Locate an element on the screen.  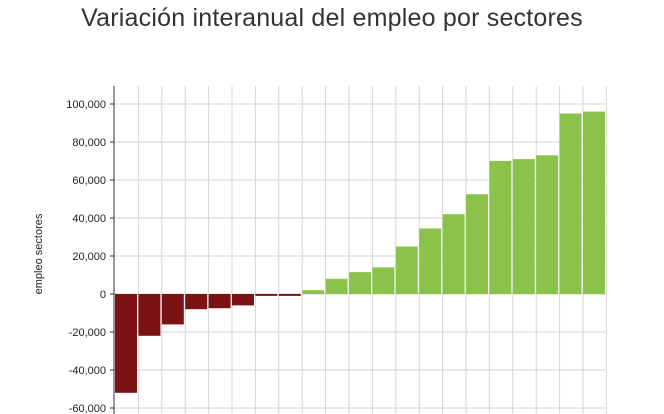
y-tick-label: -60,000 is located at coordinates (87, 408).